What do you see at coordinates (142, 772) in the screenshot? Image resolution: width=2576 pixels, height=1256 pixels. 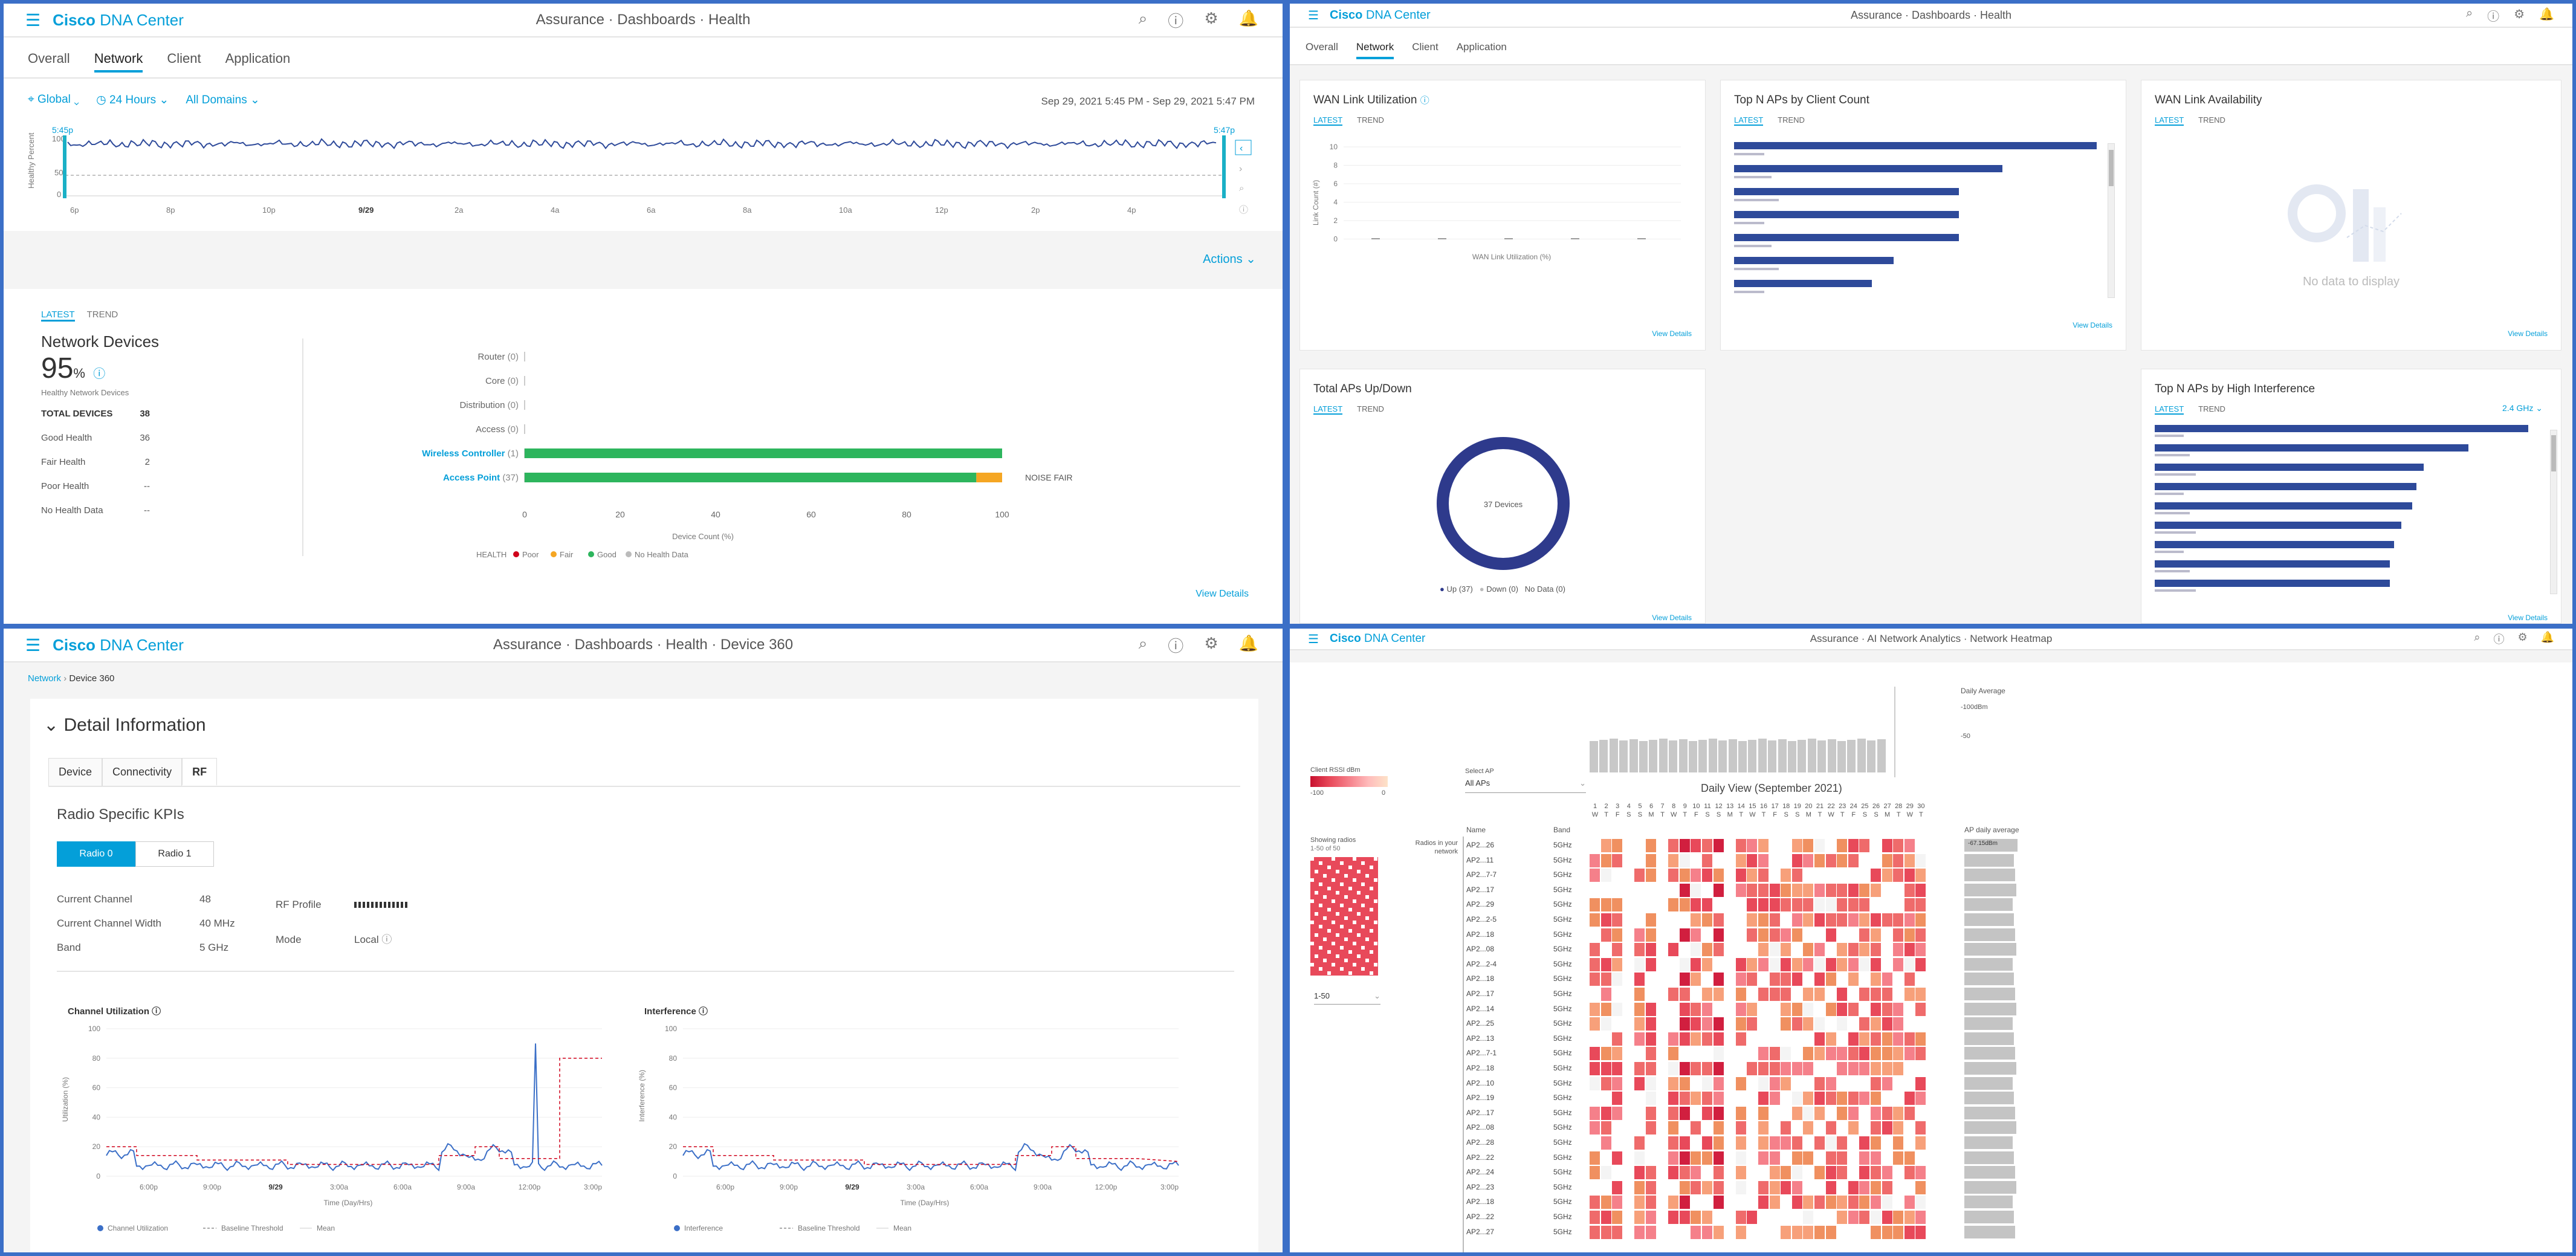 I see `tab-connectivity: Connectivity` at bounding box center [142, 772].